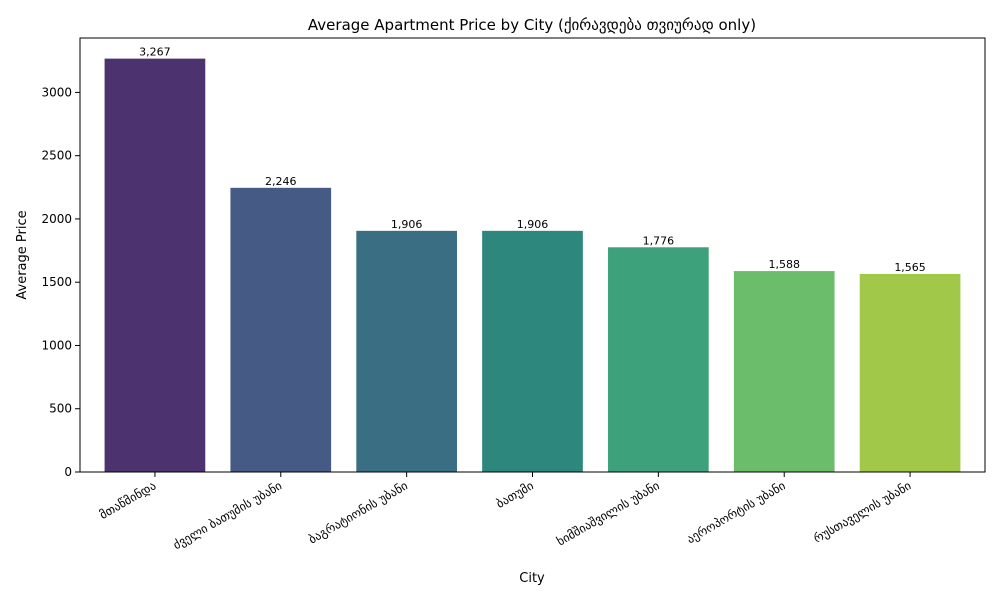 The width and height of the screenshot is (1000, 600). I want to click on x-tick-label: ხიმშიაშვილის უბანი, so click(607, 513).